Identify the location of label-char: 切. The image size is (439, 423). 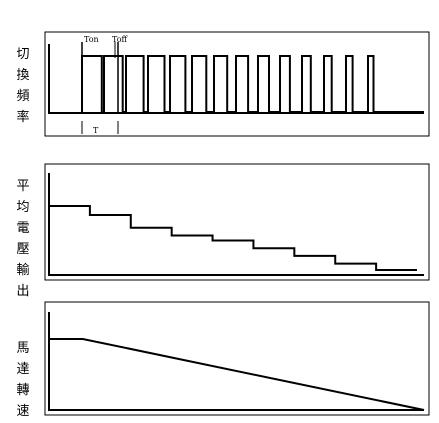
(23, 54).